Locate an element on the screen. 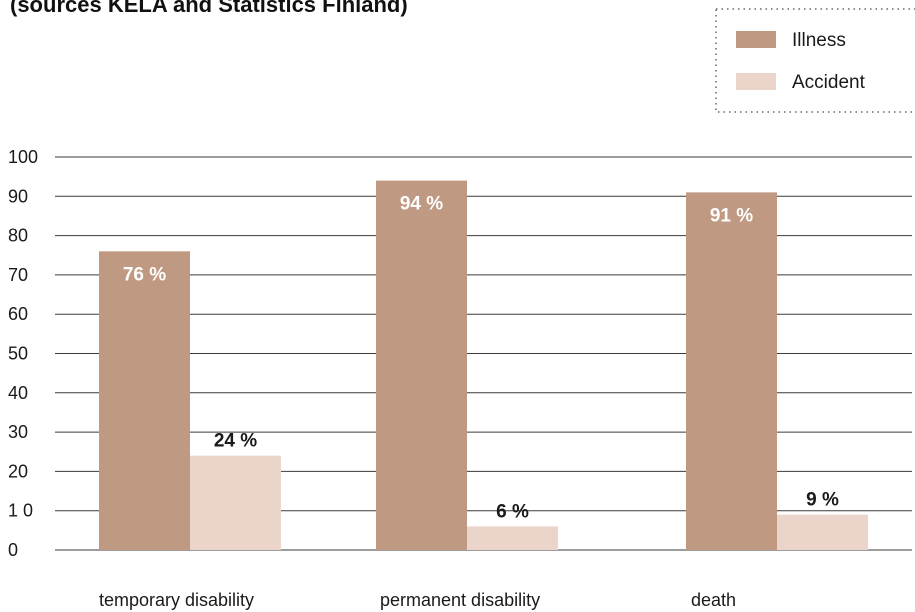  x-category-label: temporary disability is located at coordinates (176, 600).